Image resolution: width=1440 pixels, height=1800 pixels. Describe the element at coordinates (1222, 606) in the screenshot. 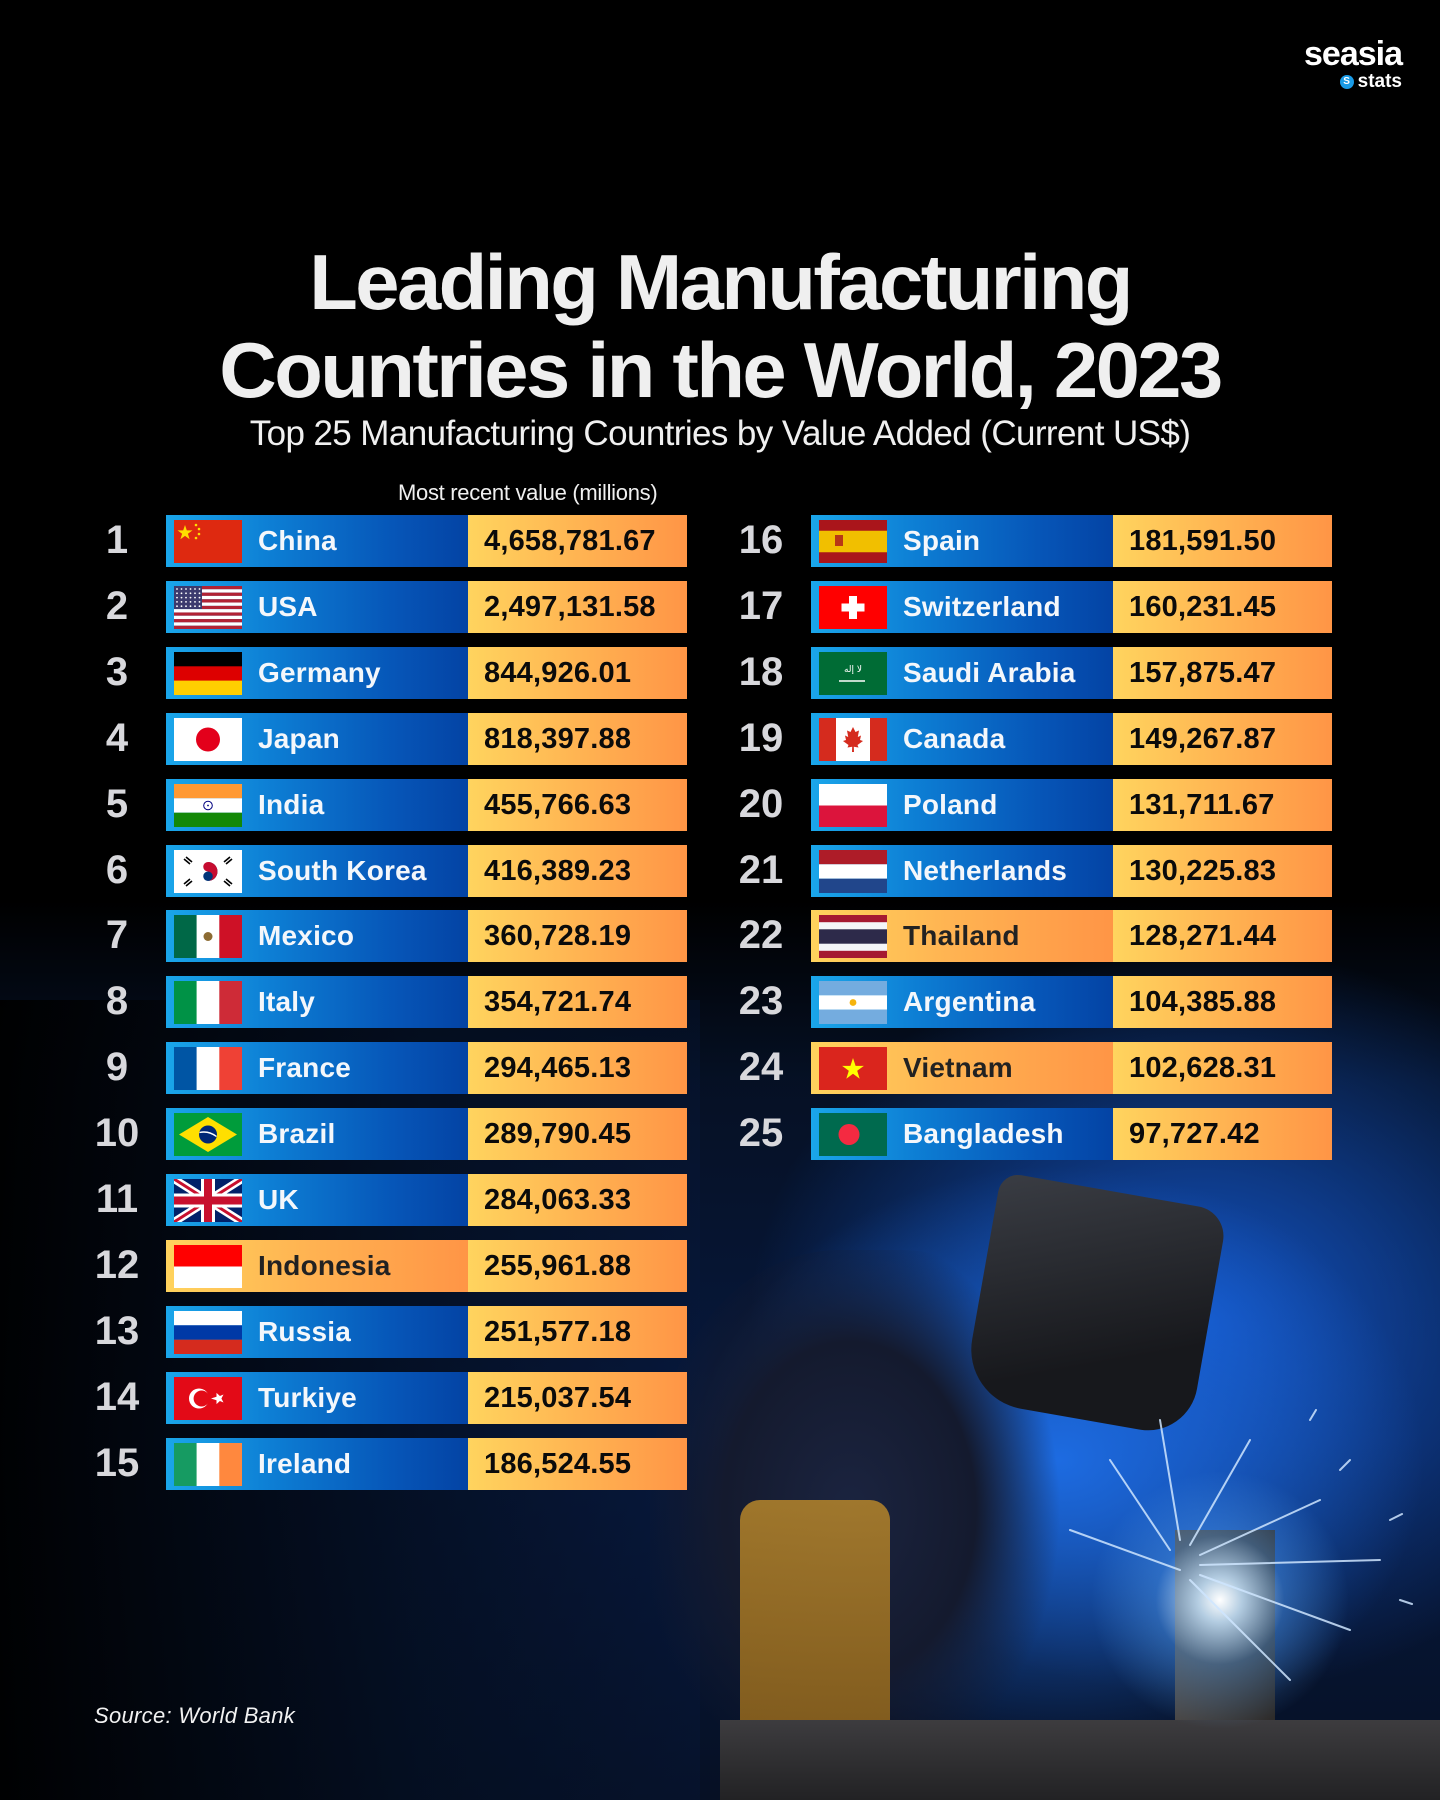

I see `value-cell: 160,231.45` at that location.